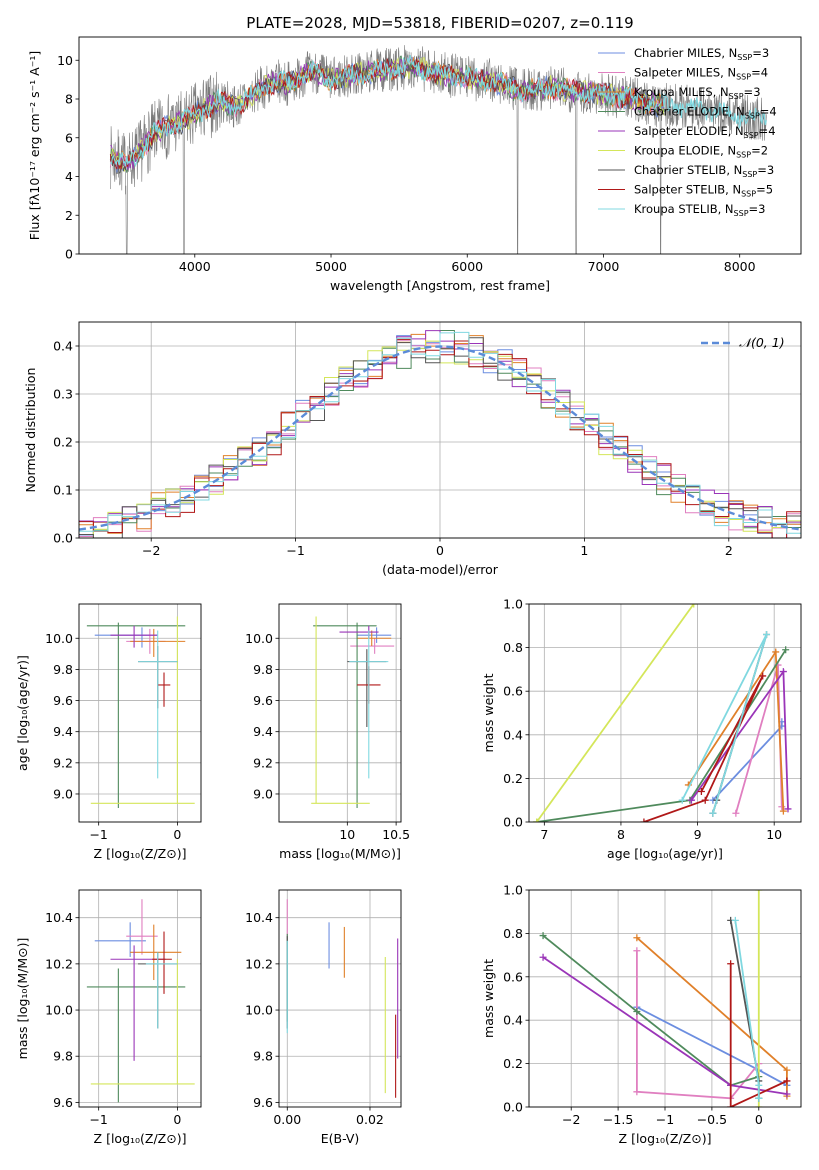 The height and width of the screenshot is (1170, 819). Describe the element at coordinates (63, 490) in the screenshot. I see `tick-label-y: 0.1` at that location.